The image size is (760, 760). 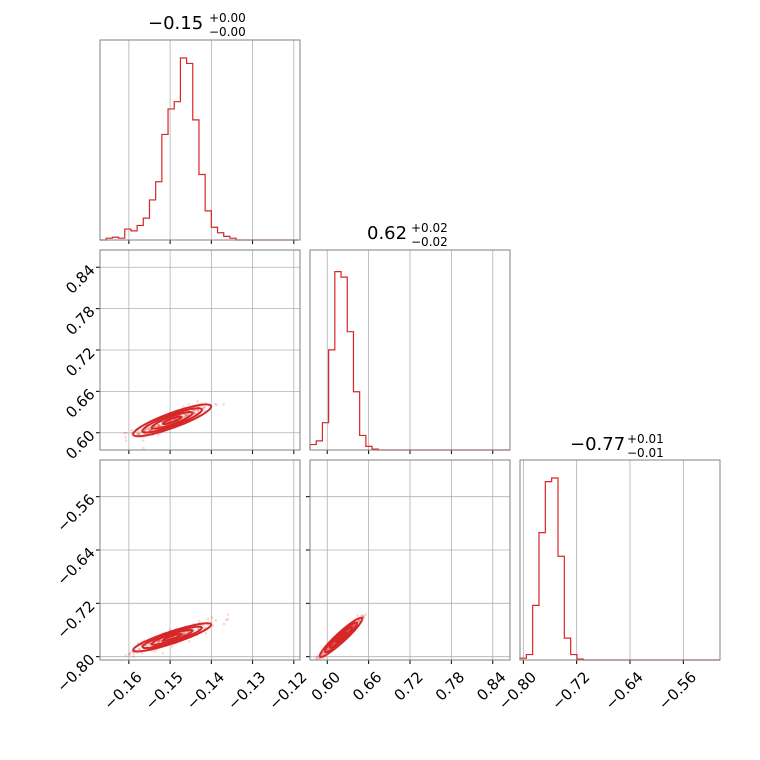 What do you see at coordinates (570, 690) in the screenshot?
I see `x-tick-label: −0.72` at bounding box center [570, 690].